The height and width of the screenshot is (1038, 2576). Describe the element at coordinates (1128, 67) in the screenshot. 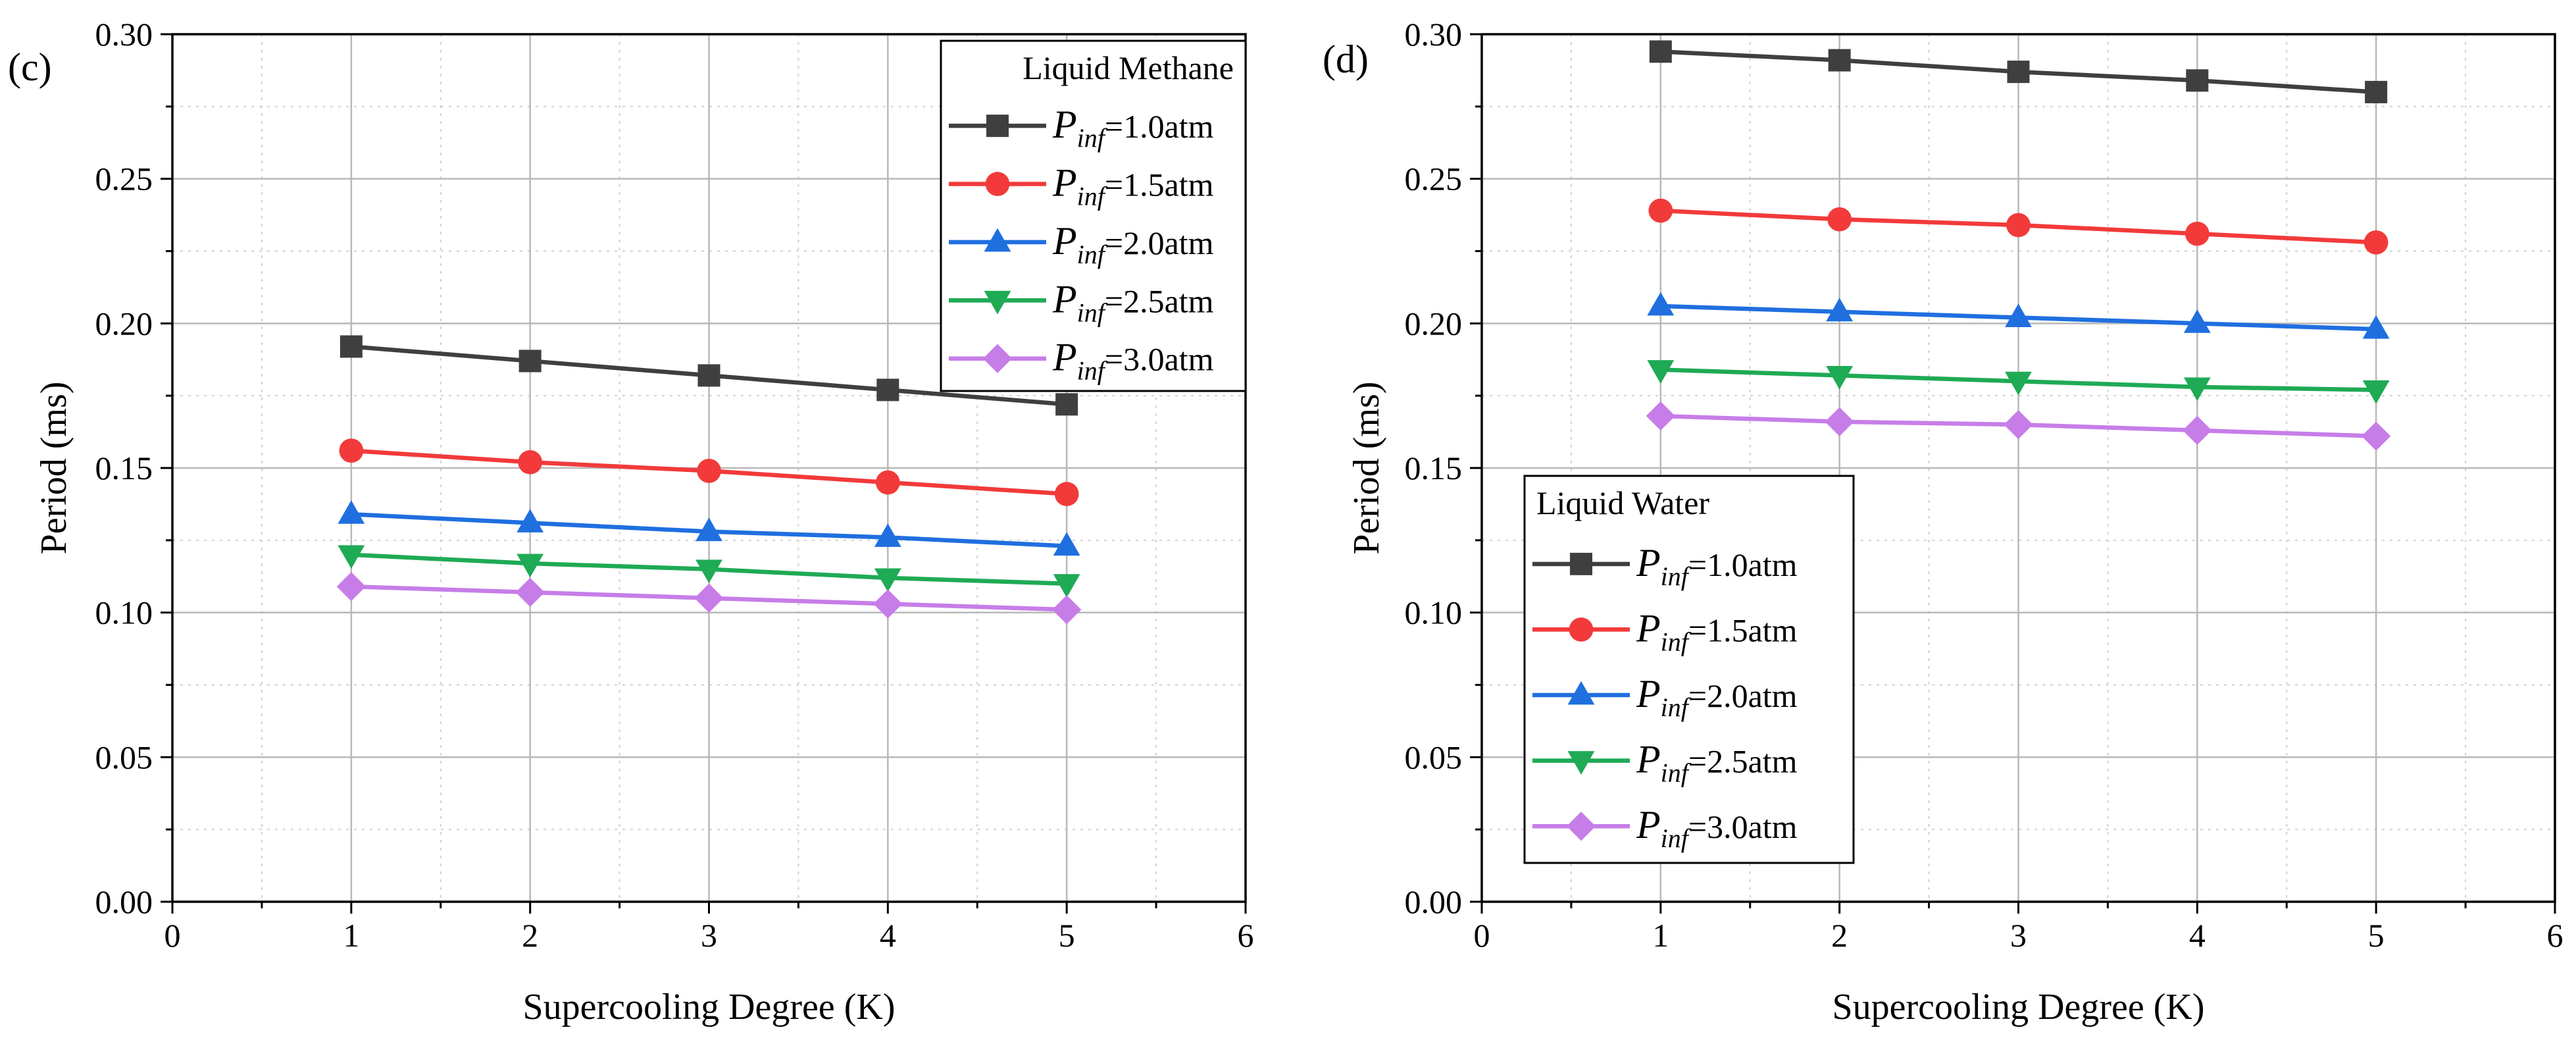

I see `legend-title: Liquid Methane` at that location.